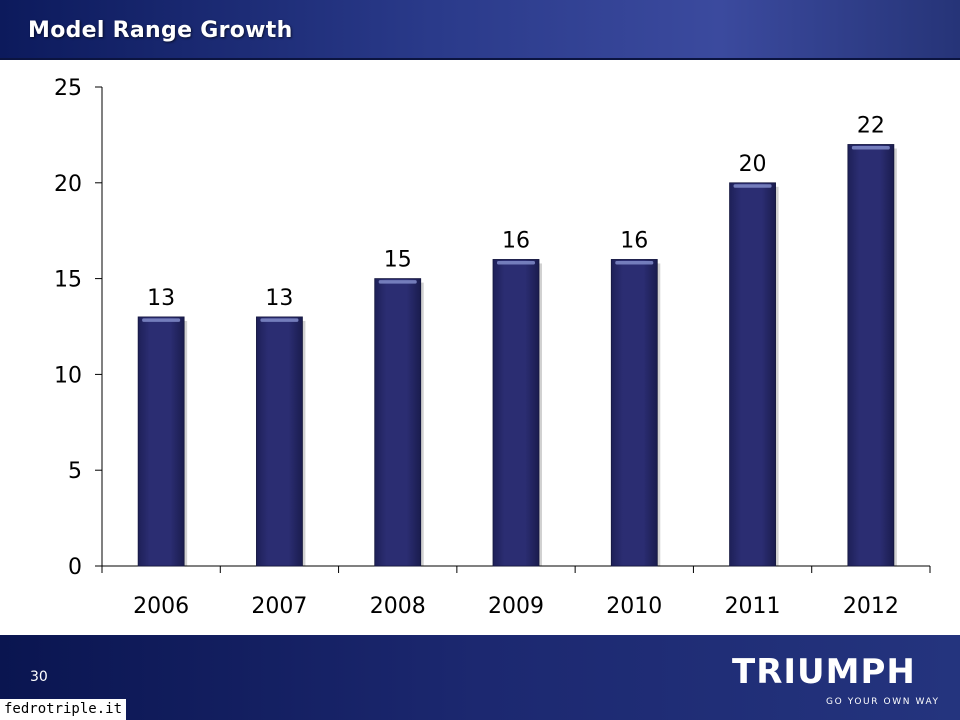 This screenshot has width=960, height=720. Describe the element at coordinates (160, 30) in the screenshot. I see `slide-title: Model Range Growth` at that location.